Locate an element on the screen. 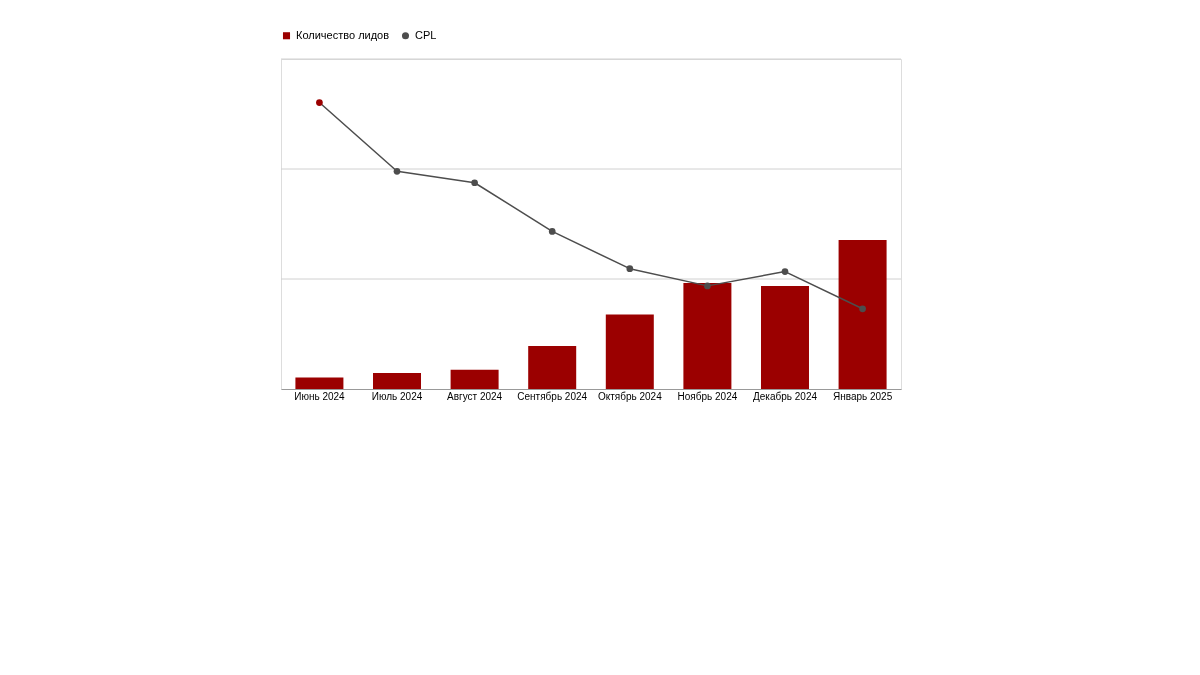  x-tick-label: Сентябрь 2024 is located at coordinates (552, 396).